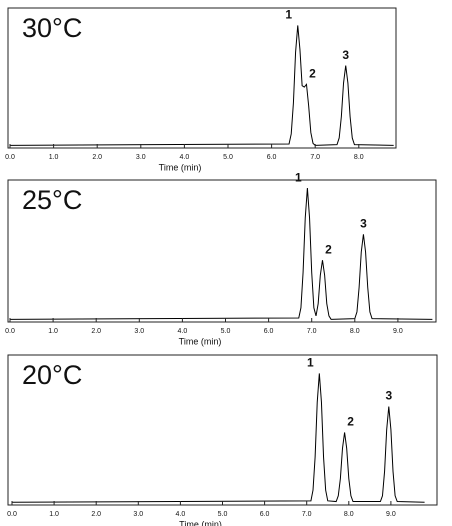 Image resolution: width=452 pixels, height=526 pixels. Describe the element at coordinates (52, 28) in the screenshot. I see `chart-title: 30°C` at that location.